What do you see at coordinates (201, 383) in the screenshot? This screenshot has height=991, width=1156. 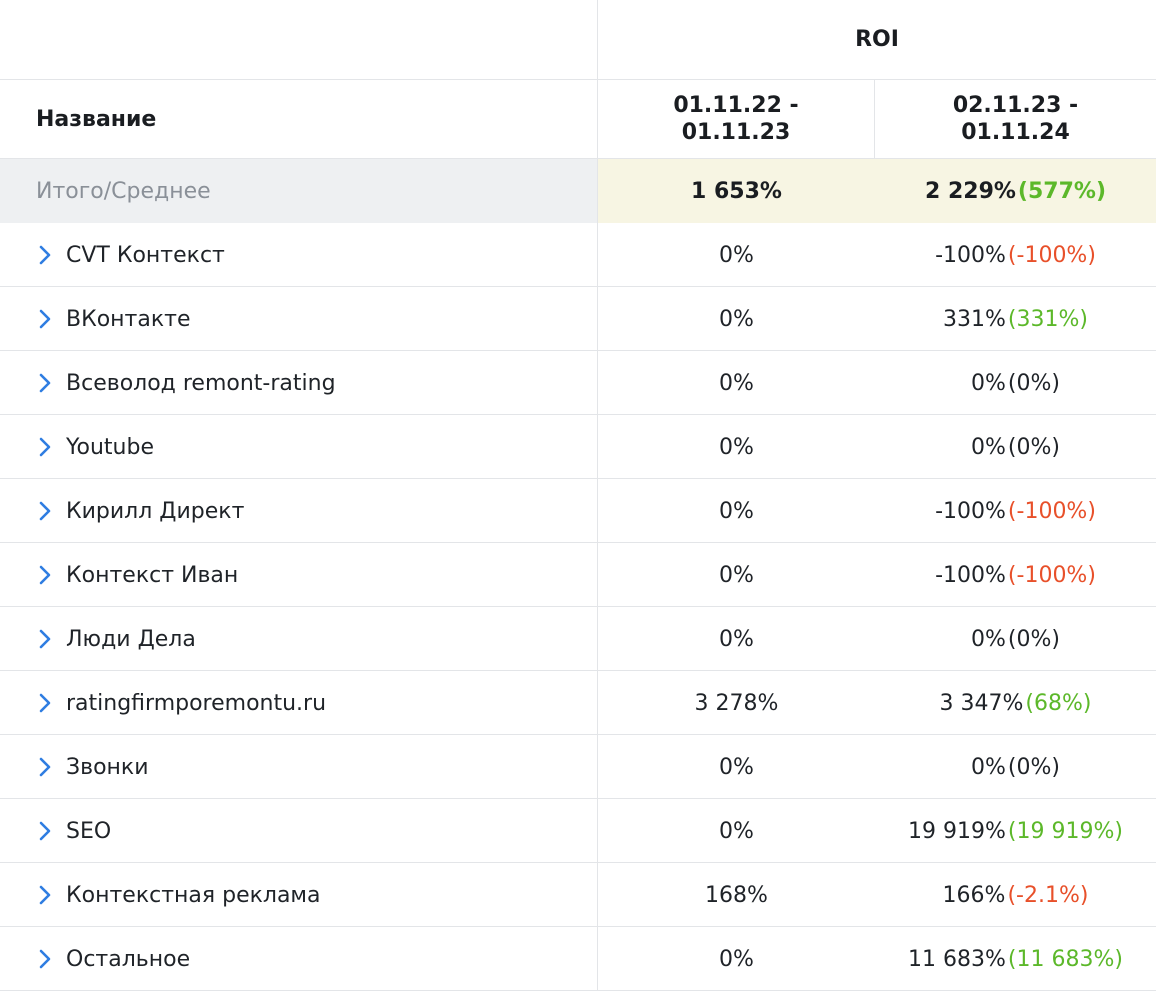 I see `row-label: Всеволод remont-rating` at bounding box center [201, 383].